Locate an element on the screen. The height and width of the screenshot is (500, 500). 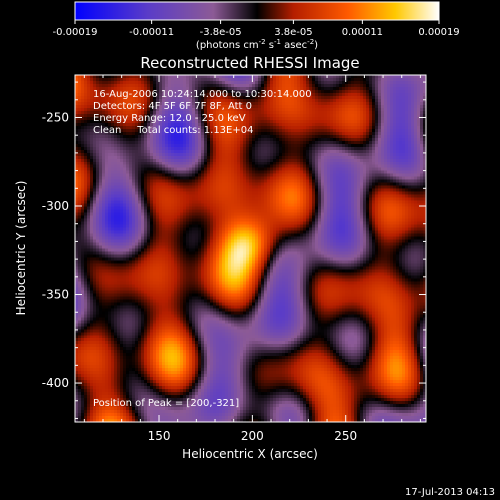
x-tick-label: 250 is located at coordinates (345, 436).